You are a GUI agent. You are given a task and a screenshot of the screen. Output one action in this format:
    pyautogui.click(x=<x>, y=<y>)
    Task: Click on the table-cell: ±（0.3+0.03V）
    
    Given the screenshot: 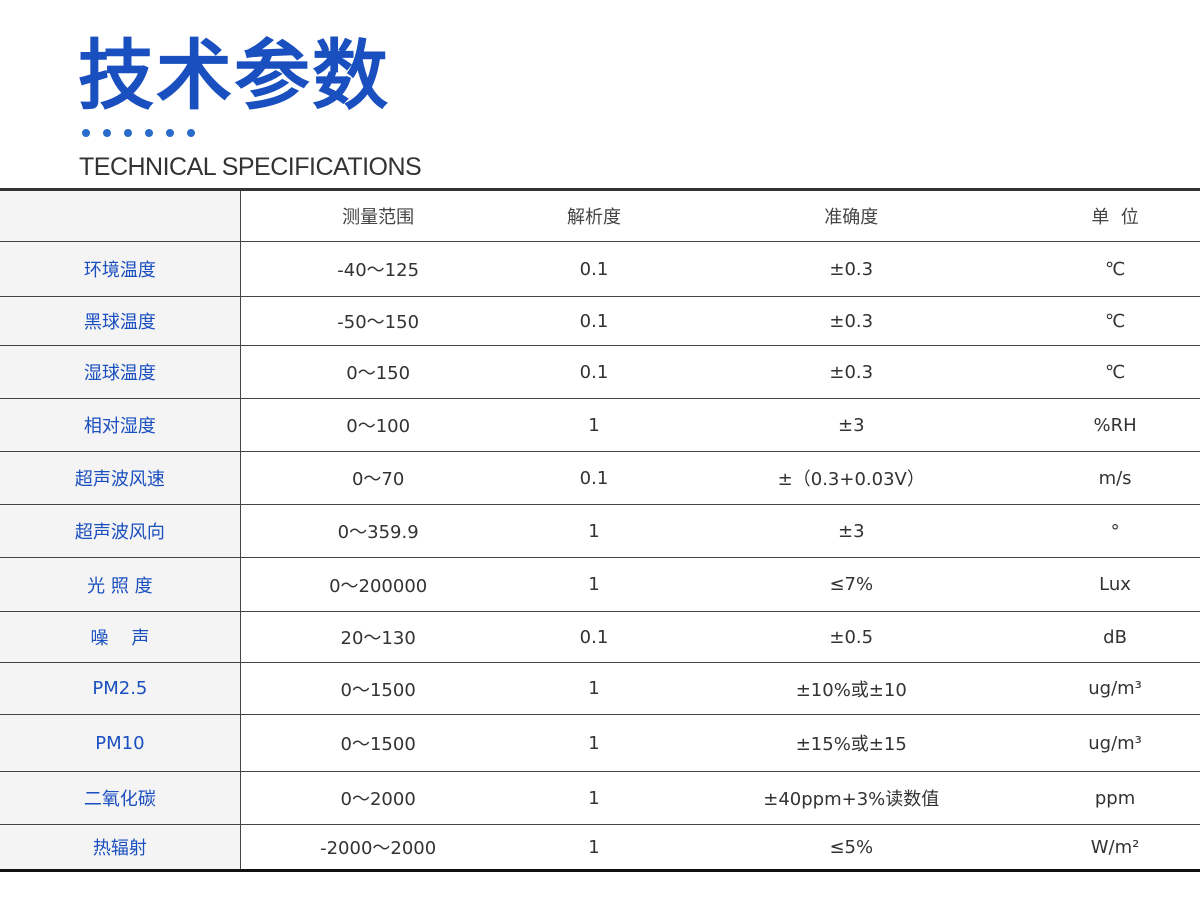 What is the action you would take?
    pyautogui.click(x=851, y=478)
    